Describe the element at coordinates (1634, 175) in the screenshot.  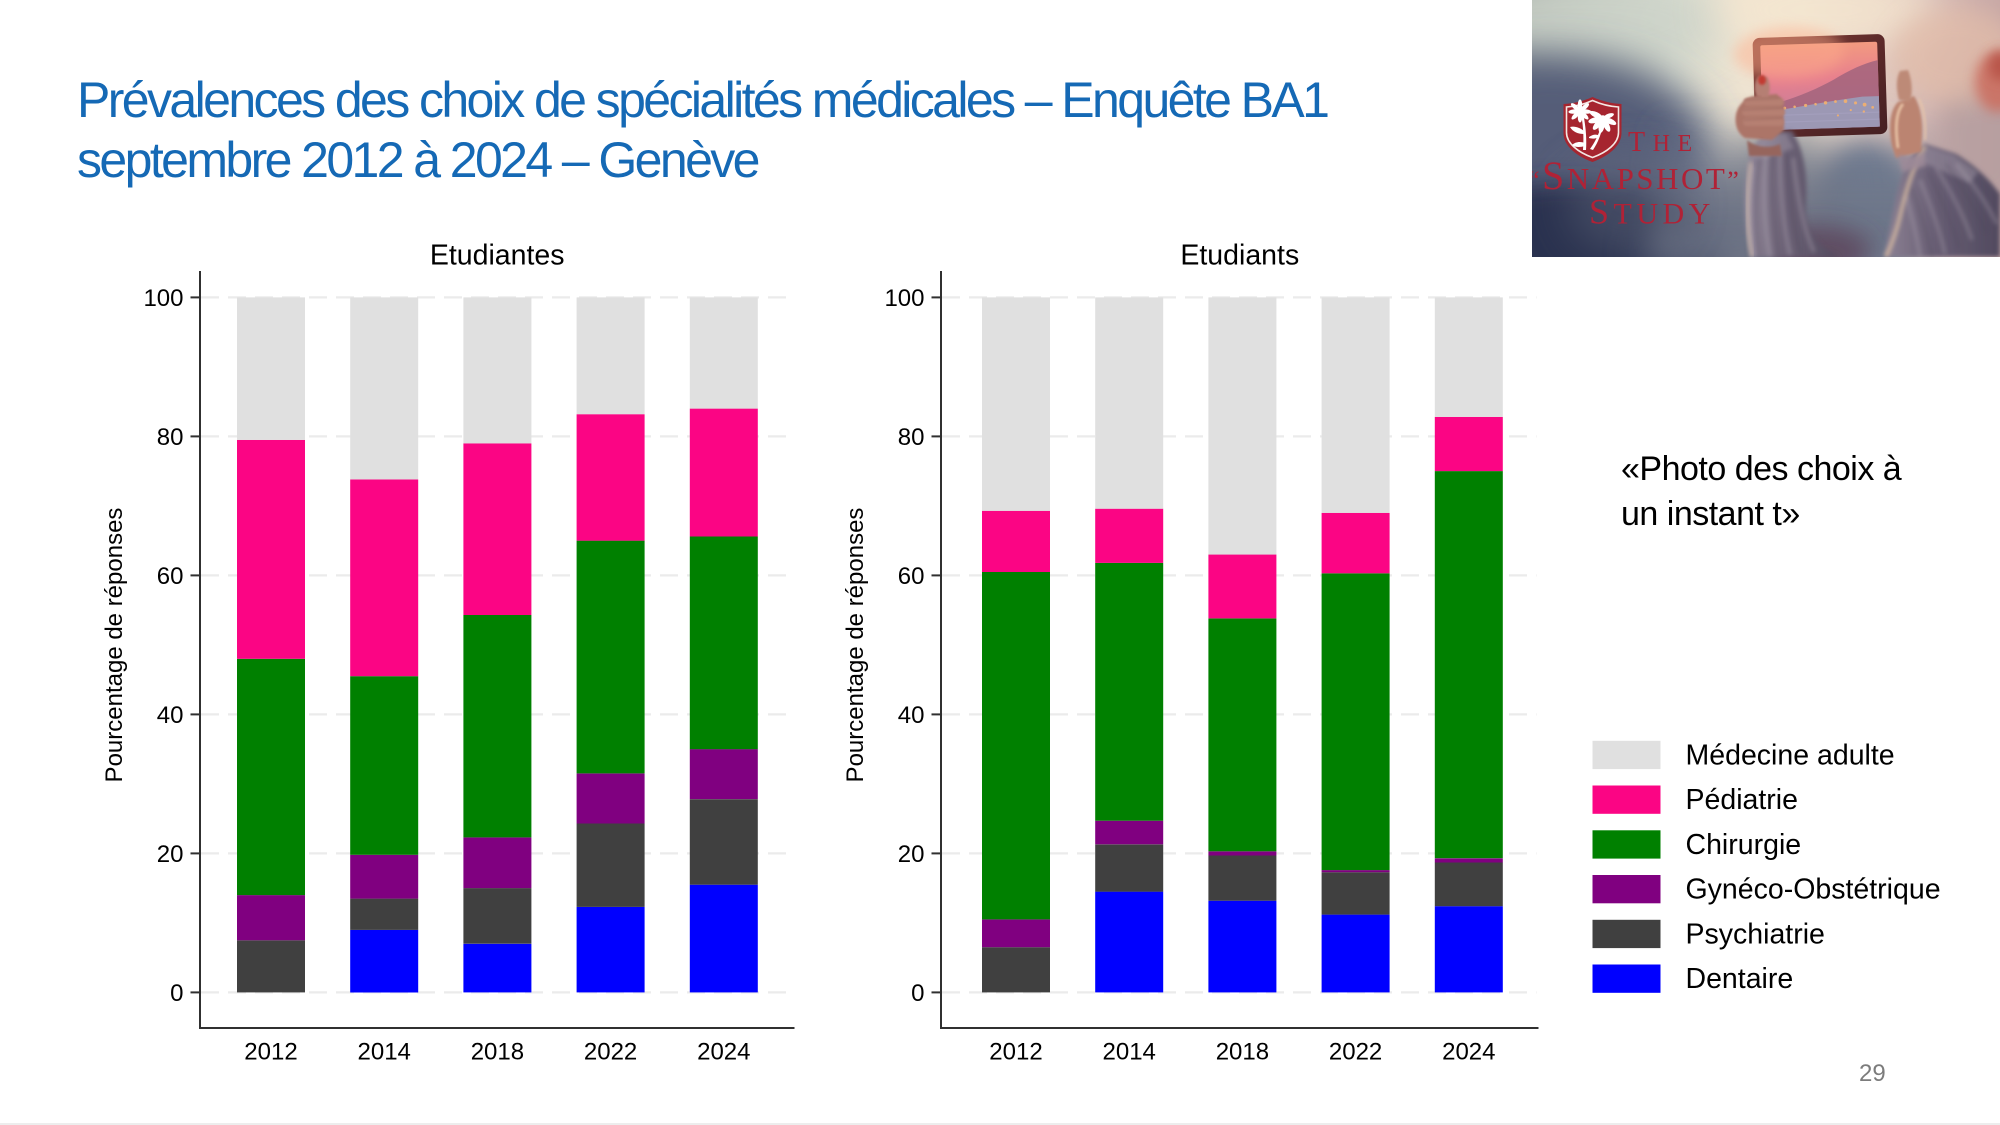
I see `svg-text: “SNAPSHOT”` at that location.